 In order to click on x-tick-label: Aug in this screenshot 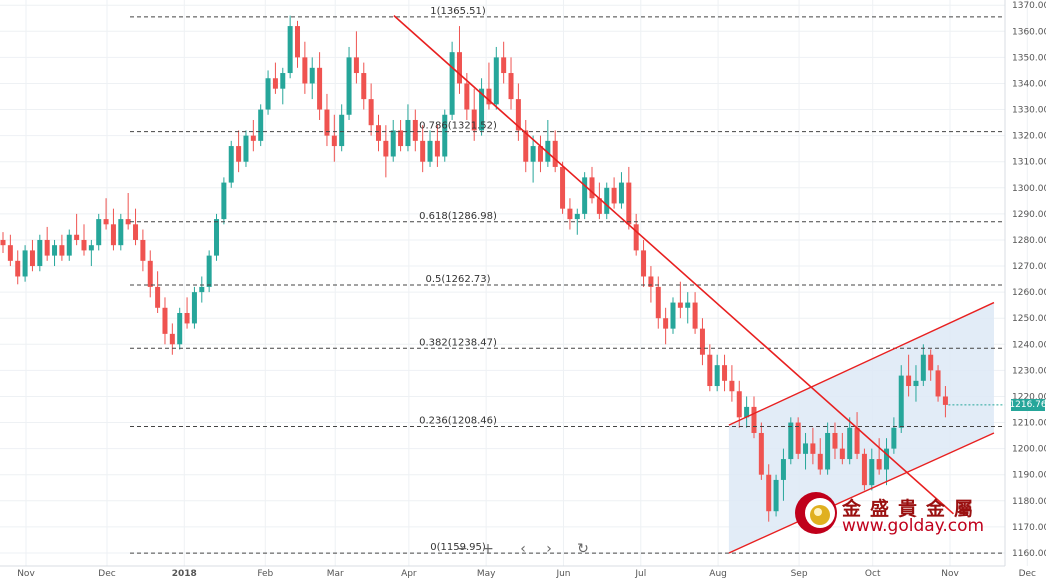, I will do `click(718, 573)`.